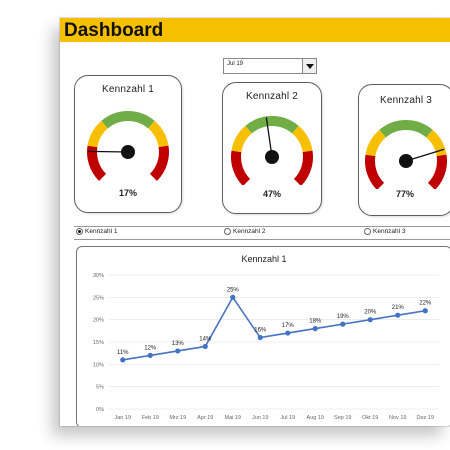 This screenshot has width=450, height=450. I want to click on gauge-card-2: Kennzahl 2 47%, so click(272, 148).